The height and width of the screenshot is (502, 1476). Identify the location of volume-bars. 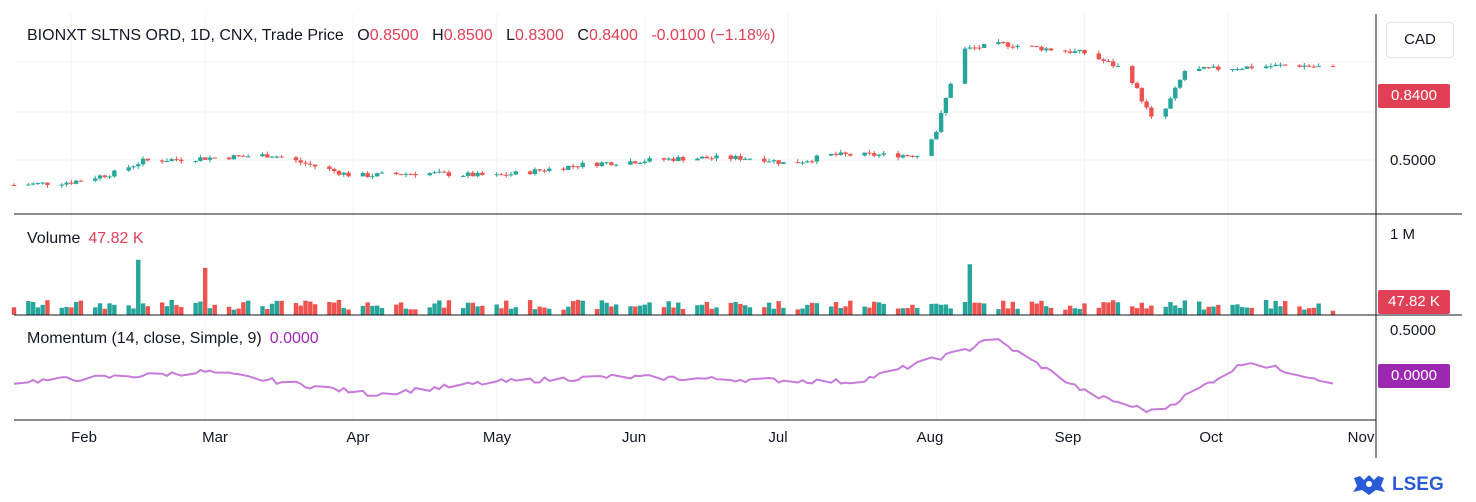
(673, 287).